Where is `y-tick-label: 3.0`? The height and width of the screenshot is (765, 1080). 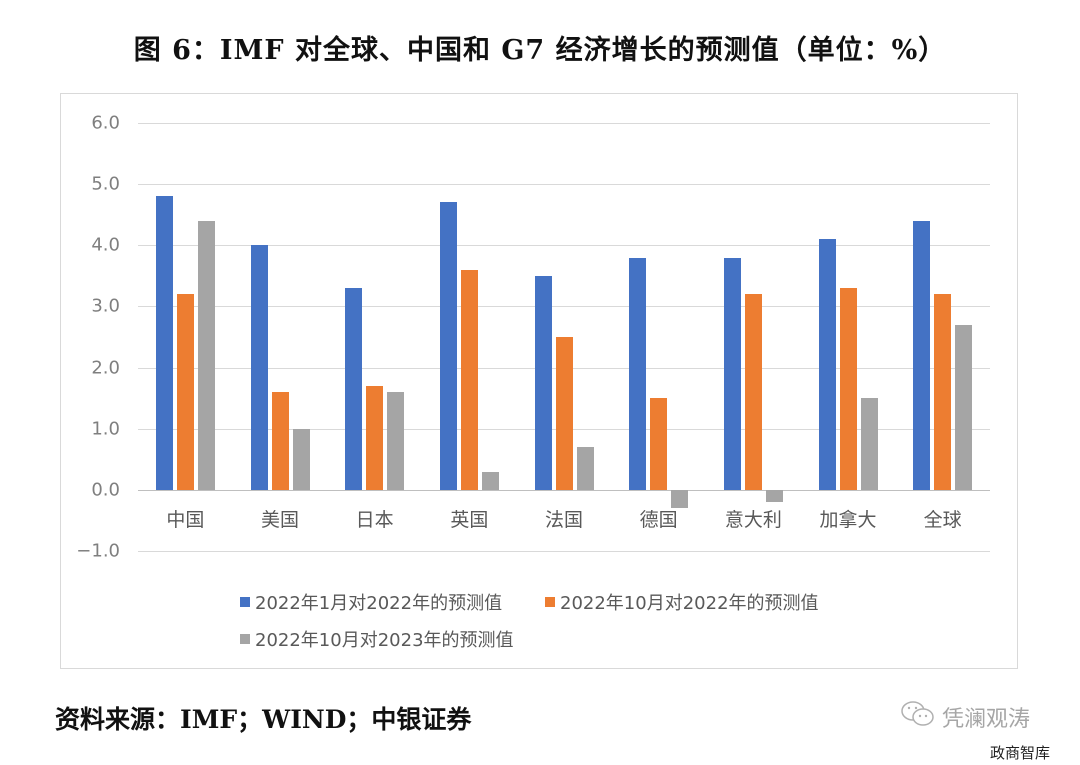 y-tick-label: 3.0 is located at coordinates (105, 306).